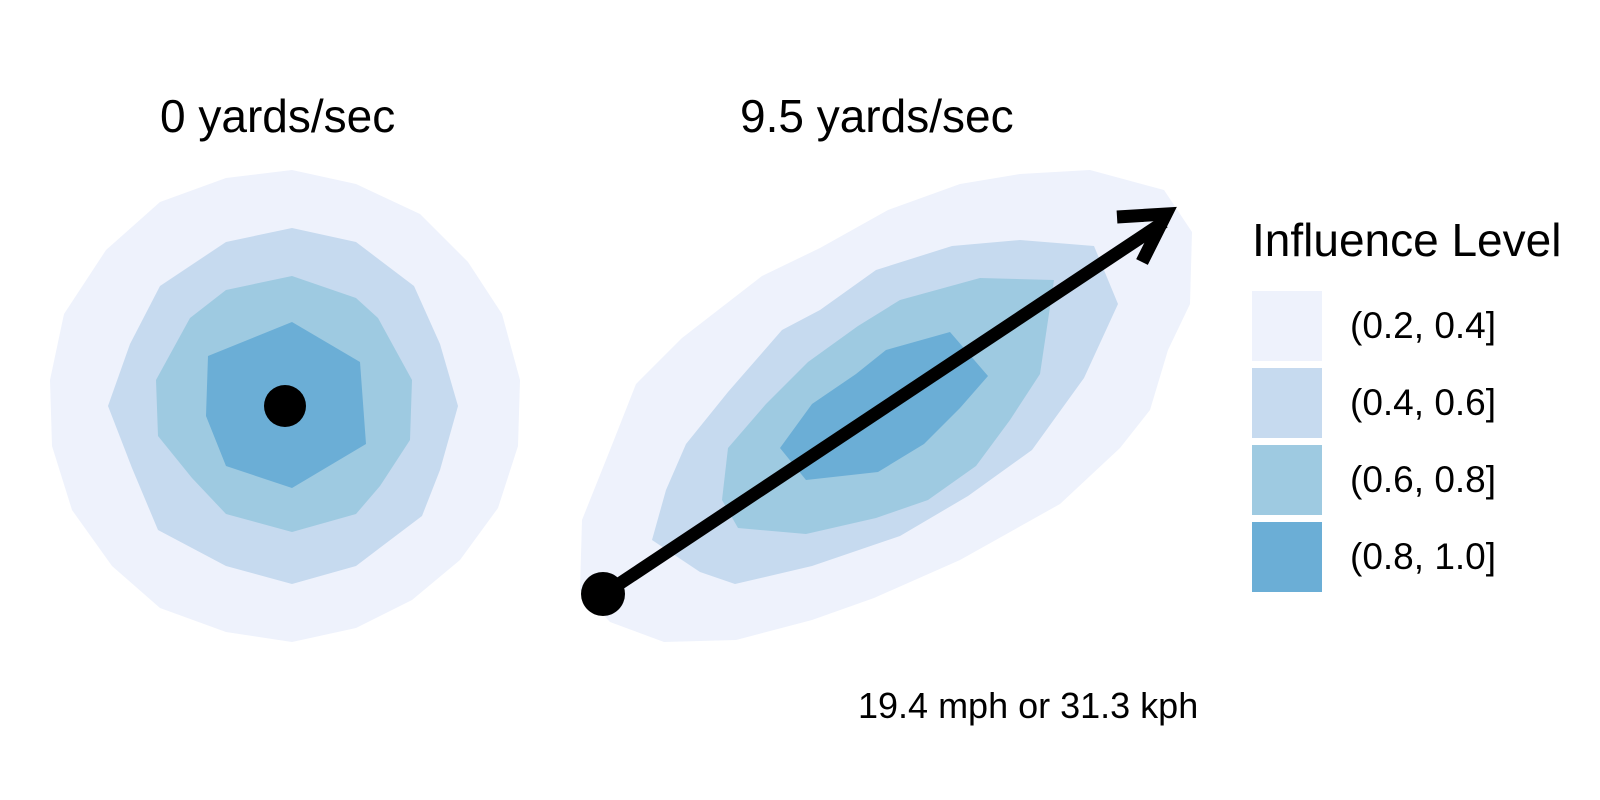  I want to click on legend-label: (0.6, 0.8], so click(1423, 479).